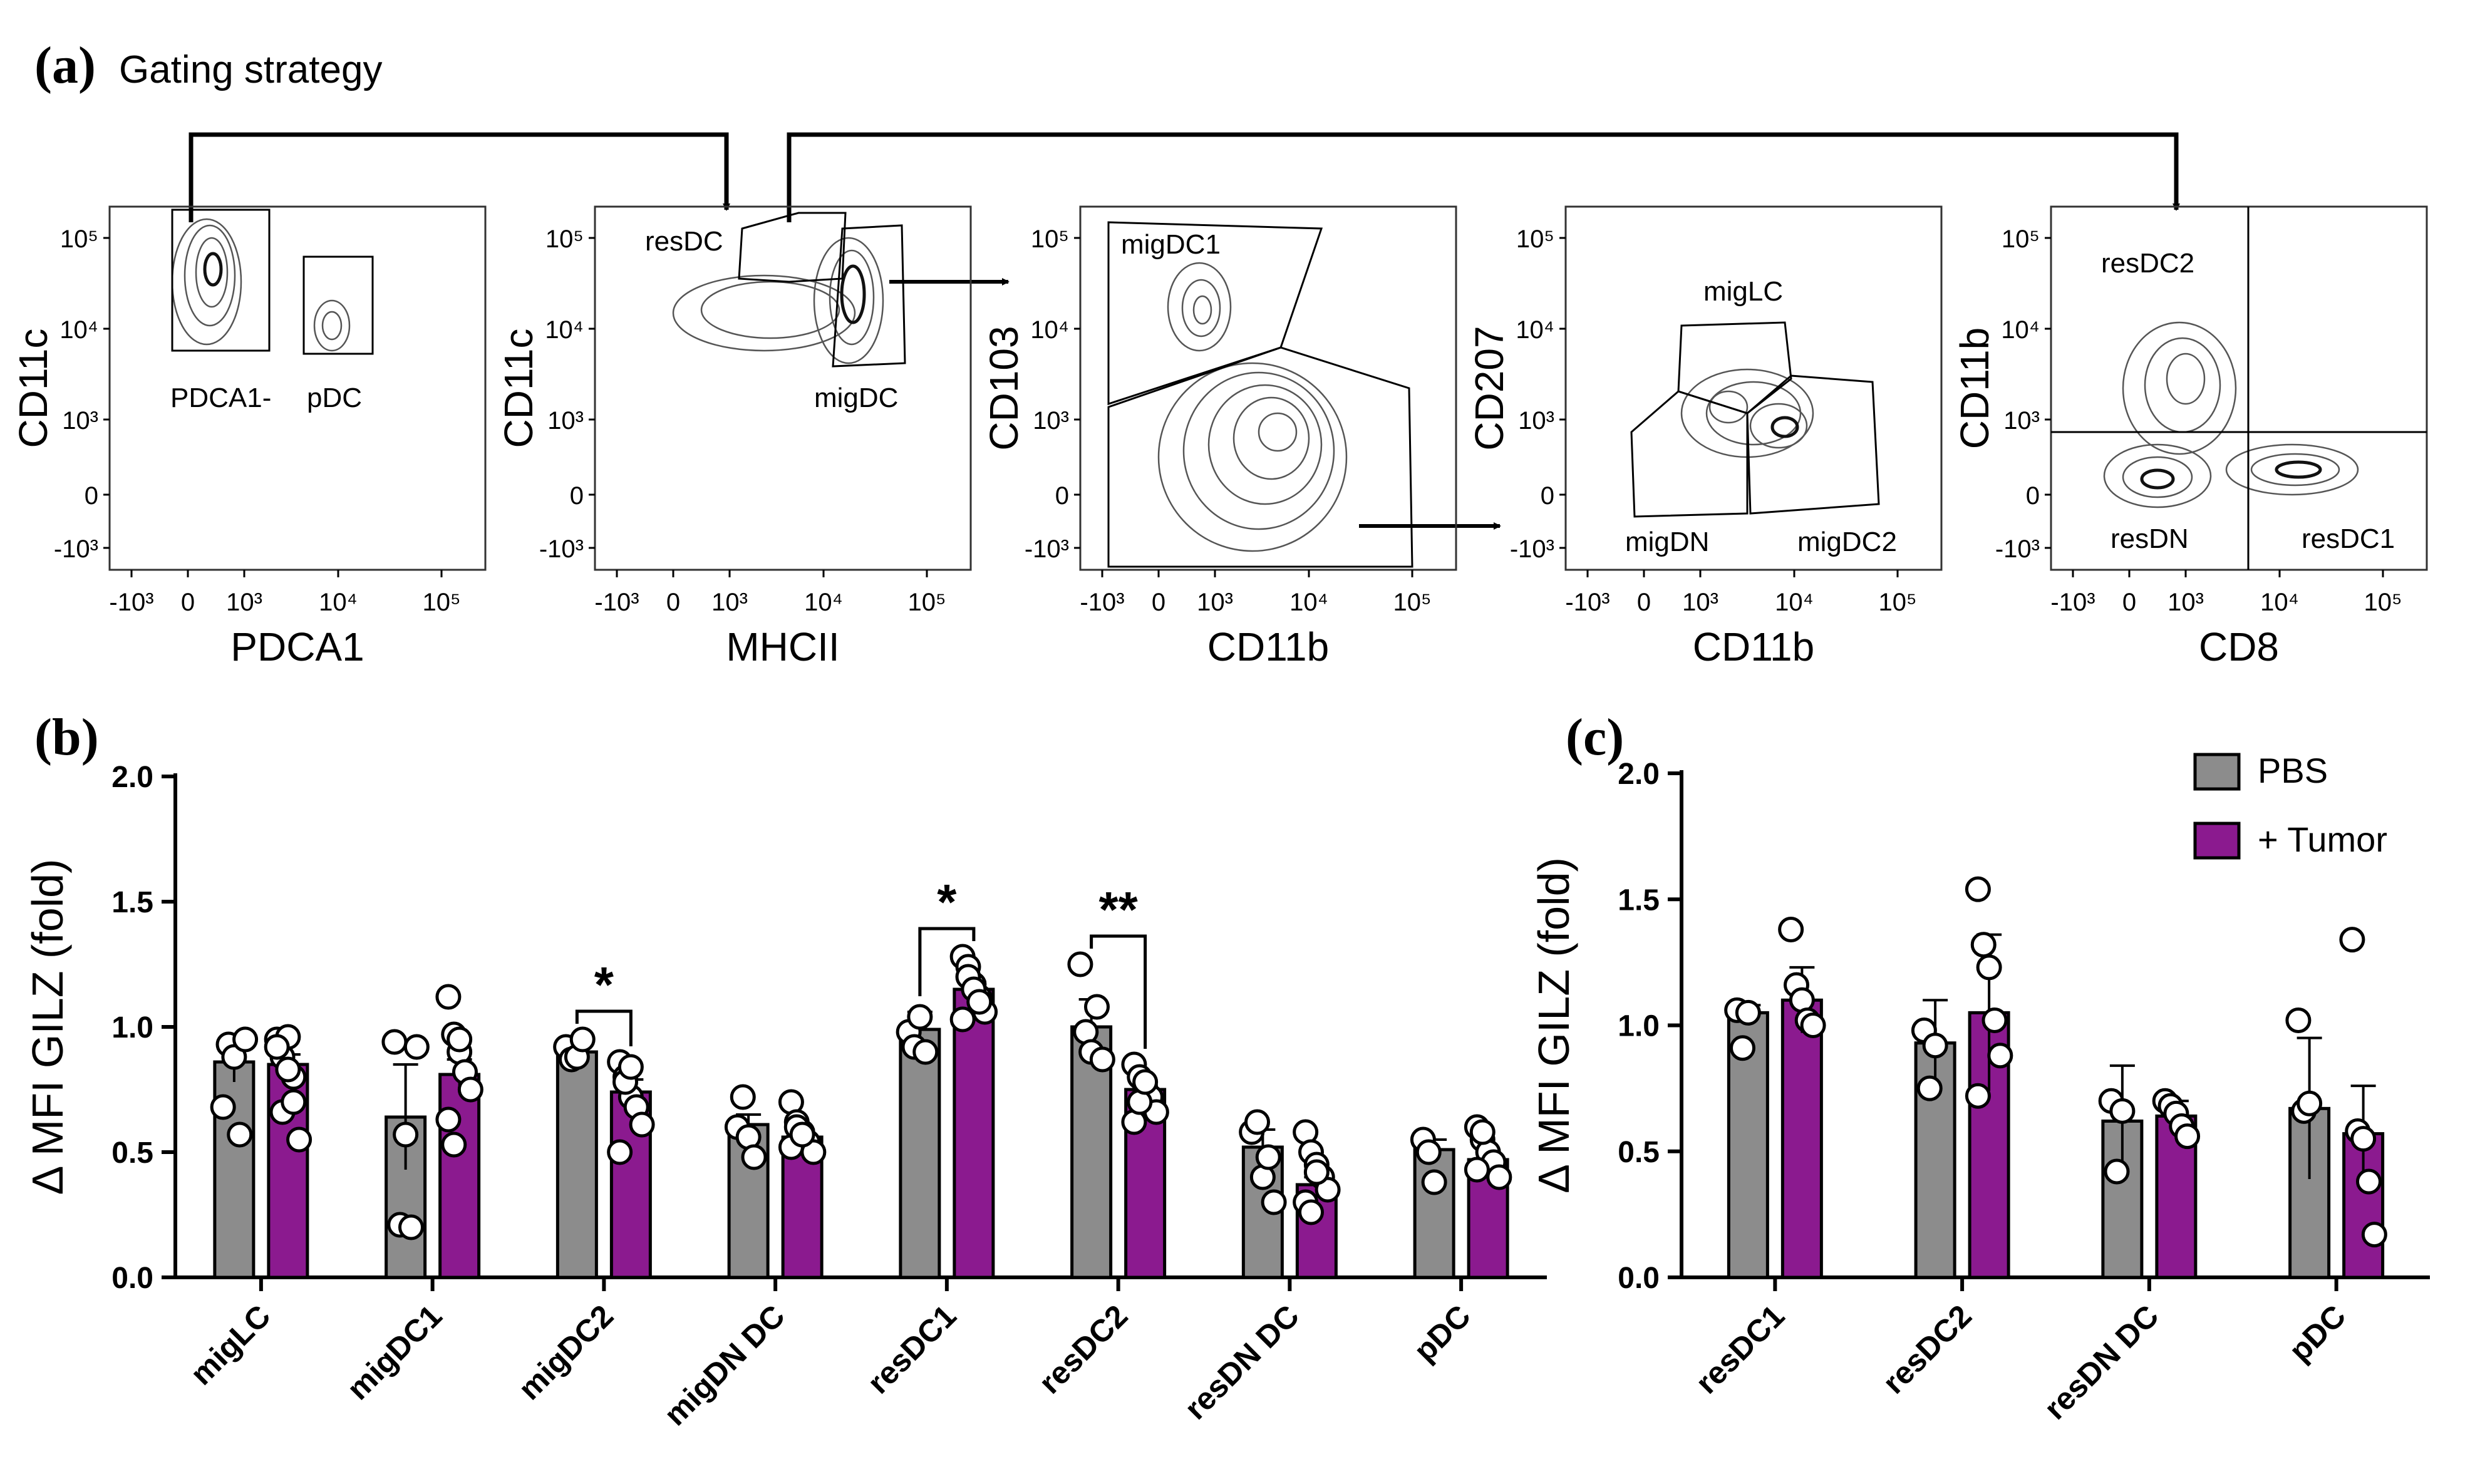  What do you see at coordinates (947, 961) in the screenshot?
I see `significance-bracket` at bounding box center [947, 961].